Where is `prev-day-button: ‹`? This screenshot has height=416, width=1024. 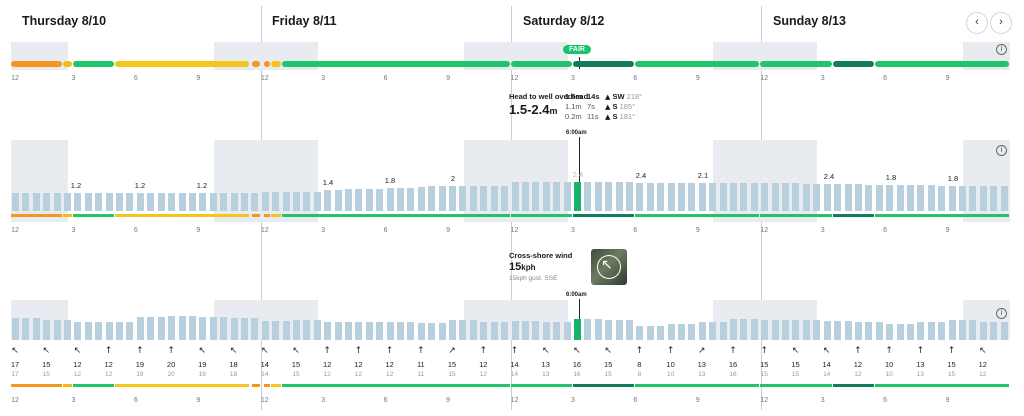 prev-day-button: ‹ is located at coordinates (977, 23).